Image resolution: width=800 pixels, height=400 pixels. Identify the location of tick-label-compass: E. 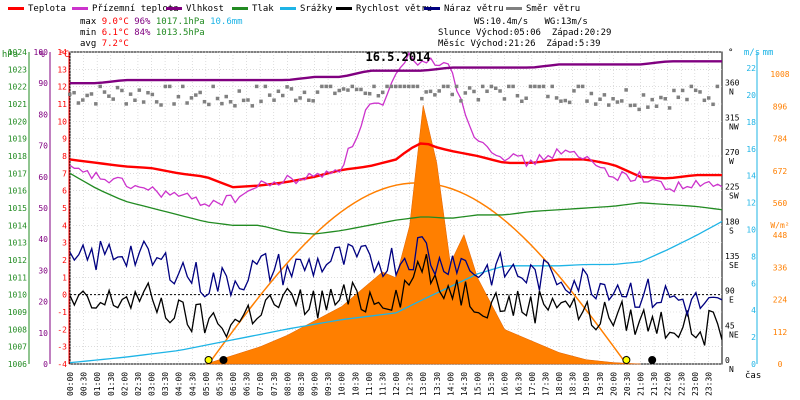
(731, 300).